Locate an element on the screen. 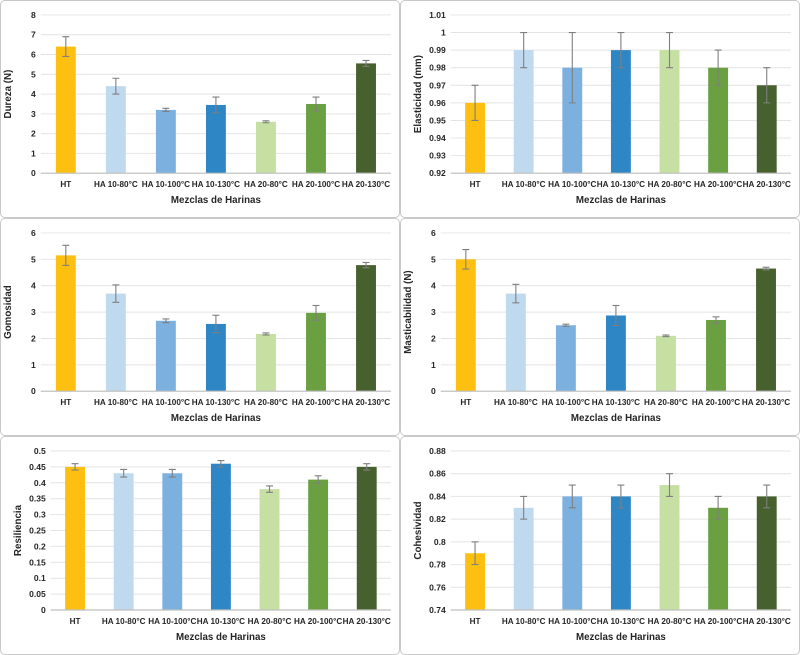 This screenshot has height=655, width=800. y-tick-label: 1.01 is located at coordinates (437, 15).